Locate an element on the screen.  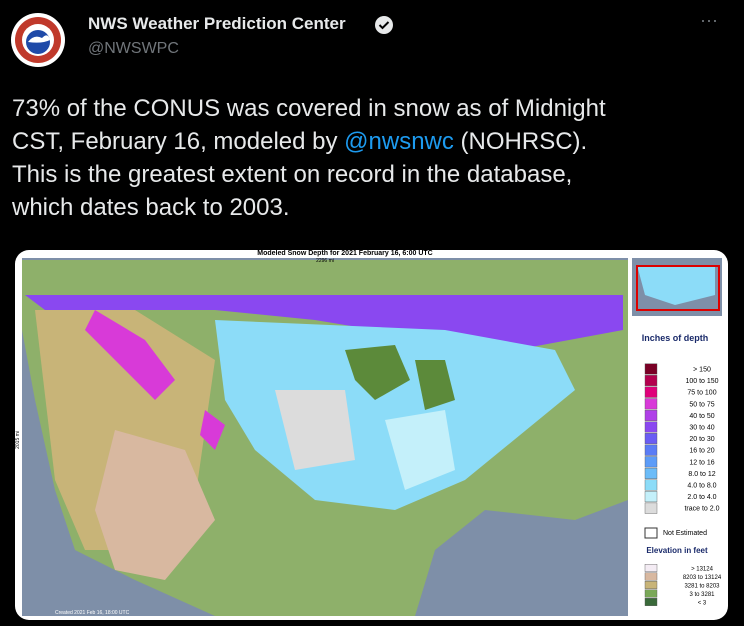
more-menu: ··· is located at coordinates (709, 20).